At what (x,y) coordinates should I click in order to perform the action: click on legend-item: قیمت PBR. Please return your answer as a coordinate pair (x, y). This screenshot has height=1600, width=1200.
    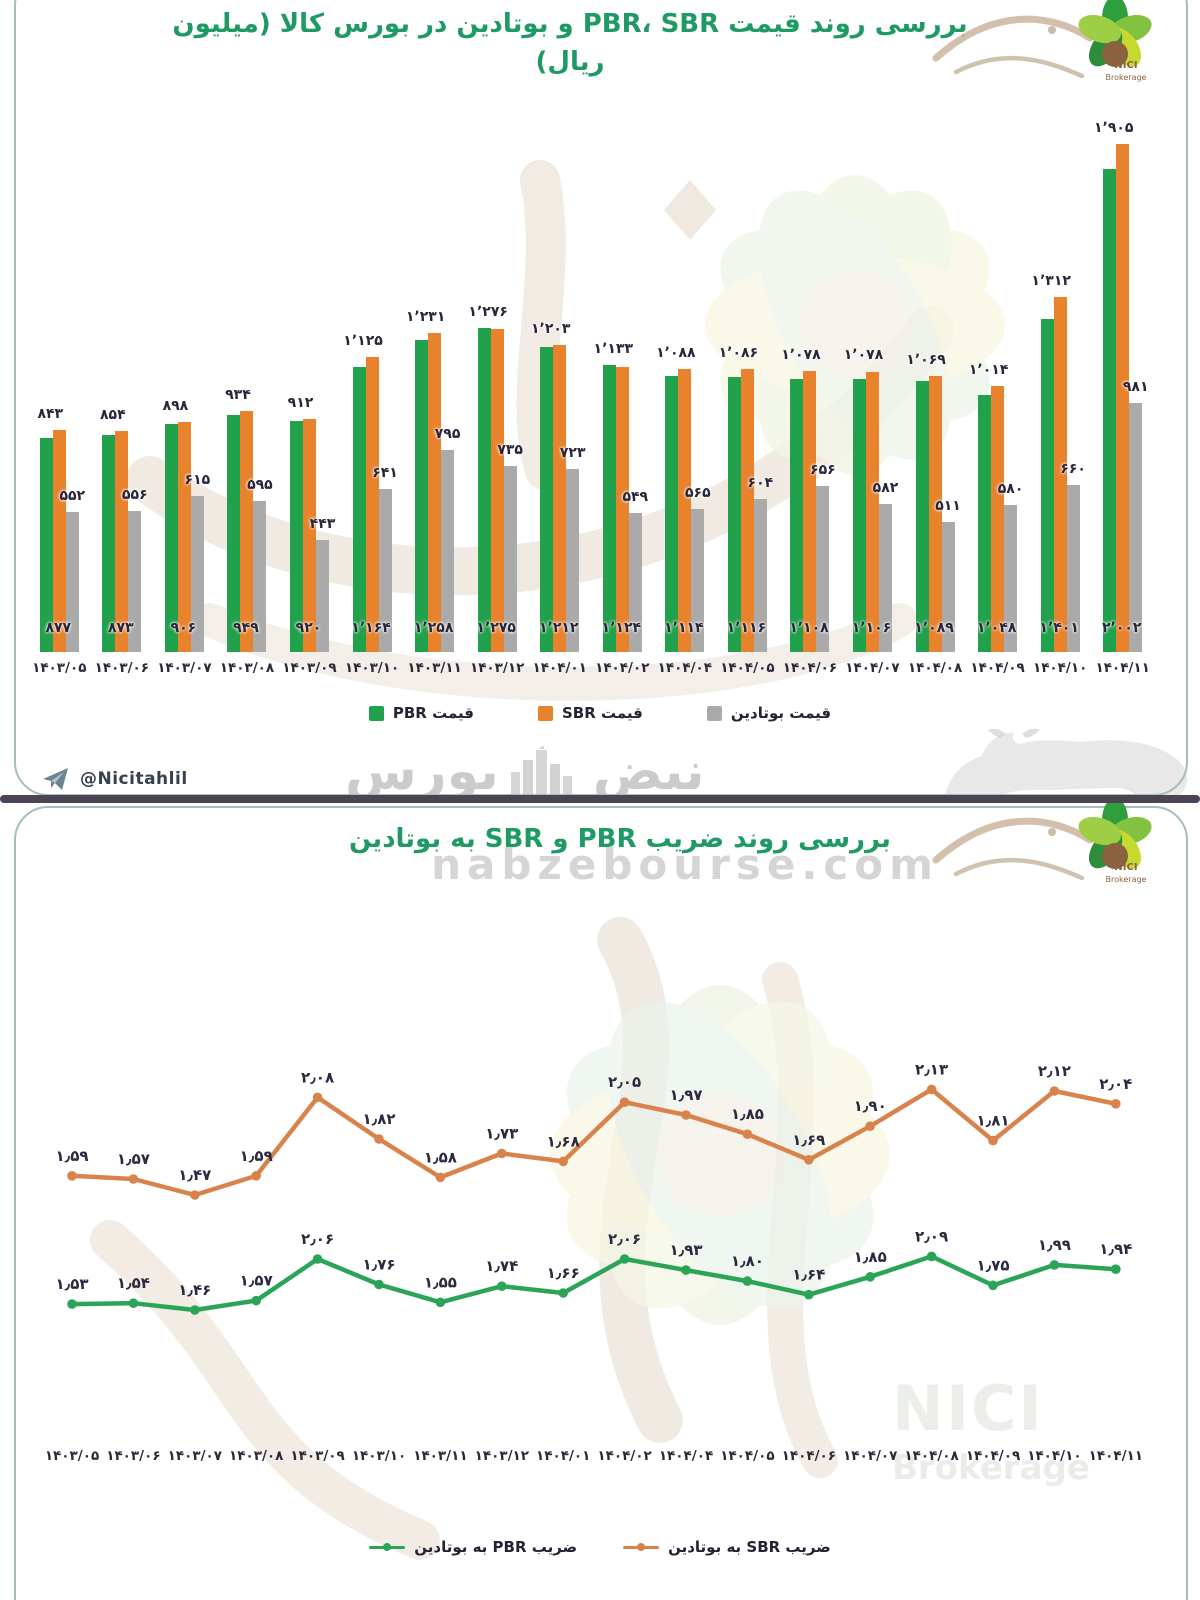
    Looking at the image, I should click on (421, 713).